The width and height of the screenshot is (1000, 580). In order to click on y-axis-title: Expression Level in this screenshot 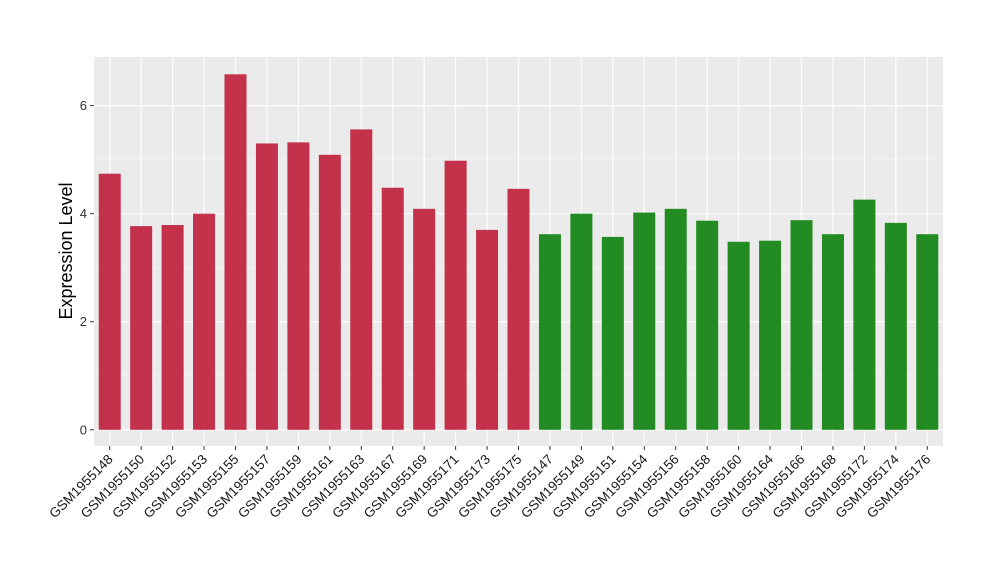, I will do `click(66, 250)`.